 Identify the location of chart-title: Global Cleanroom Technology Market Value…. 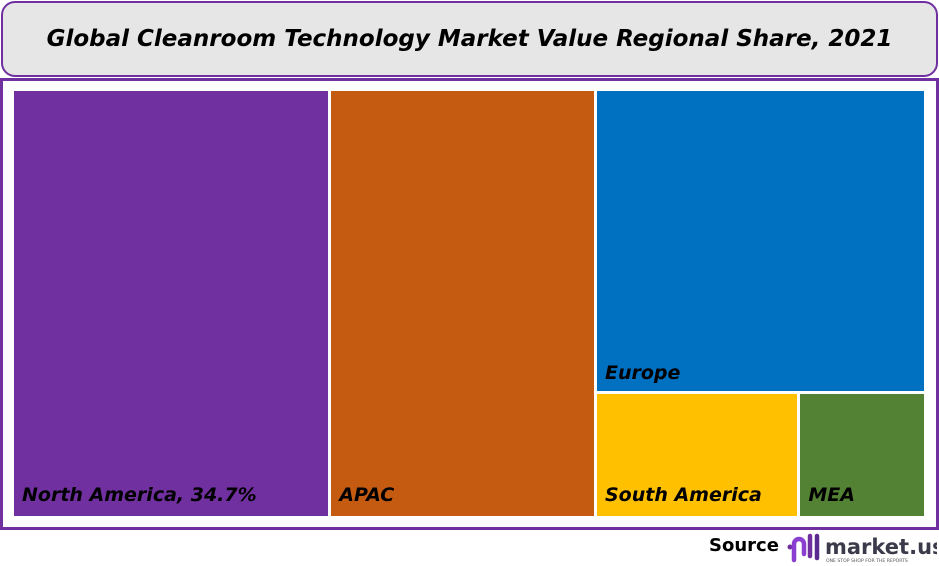
(469, 39).